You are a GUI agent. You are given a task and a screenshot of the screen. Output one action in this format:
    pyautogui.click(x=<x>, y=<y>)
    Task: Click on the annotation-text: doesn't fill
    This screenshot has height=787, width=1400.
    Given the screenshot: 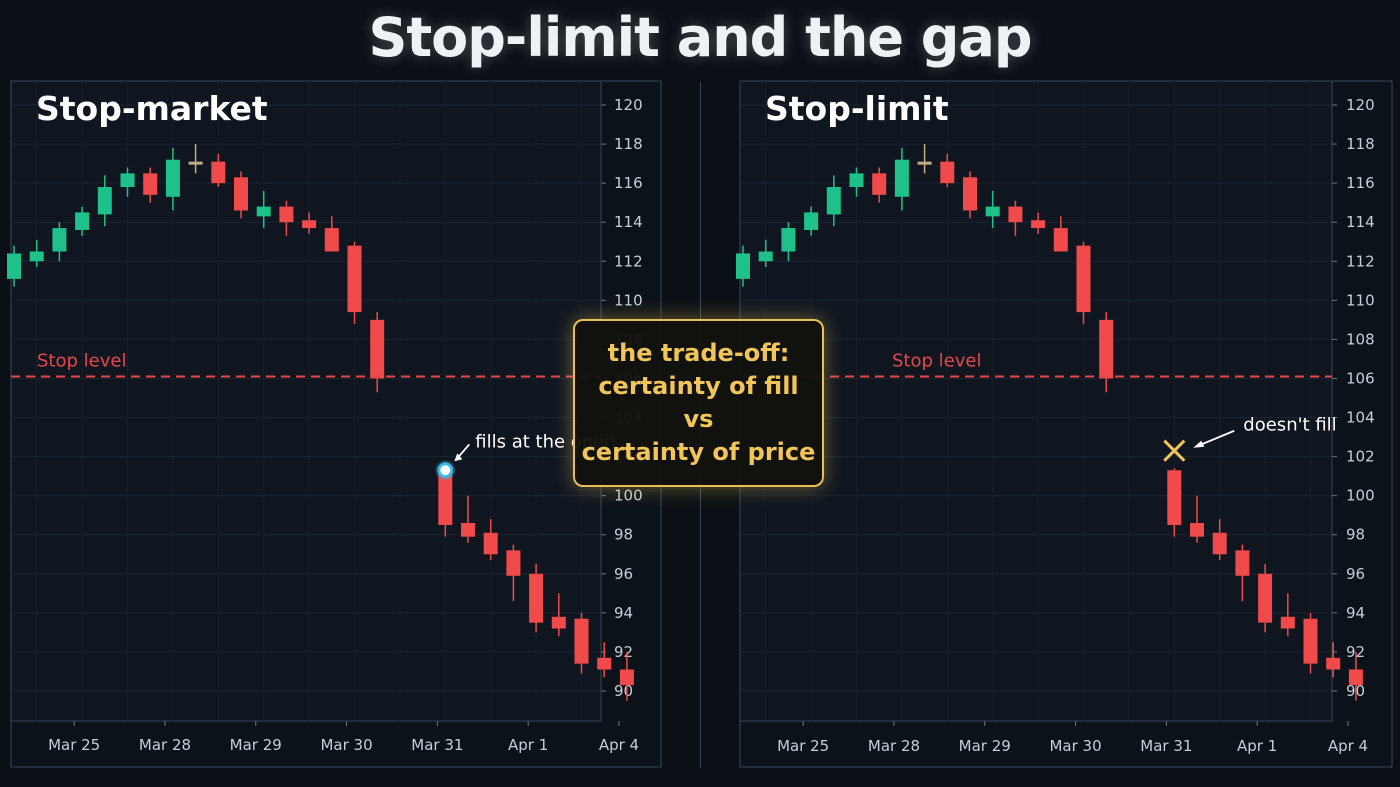 What is the action you would take?
    pyautogui.click(x=1289, y=425)
    